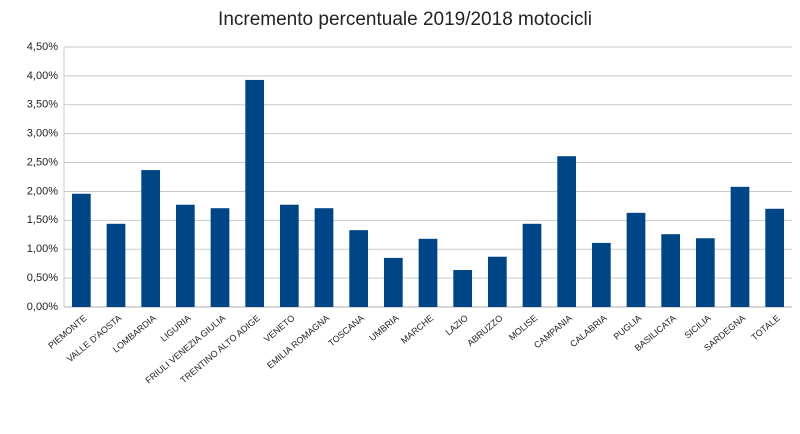 The height and width of the screenshot is (434, 800). Describe the element at coordinates (346, 331) in the screenshot. I see `x-tick-label: TOSCANA` at that location.